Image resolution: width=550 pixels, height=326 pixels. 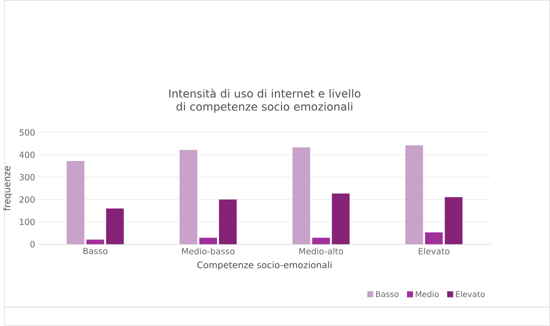 What do you see at coordinates (427, 294) in the screenshot?
I see `legend-label: Medio` at bounding box center [427, 294].